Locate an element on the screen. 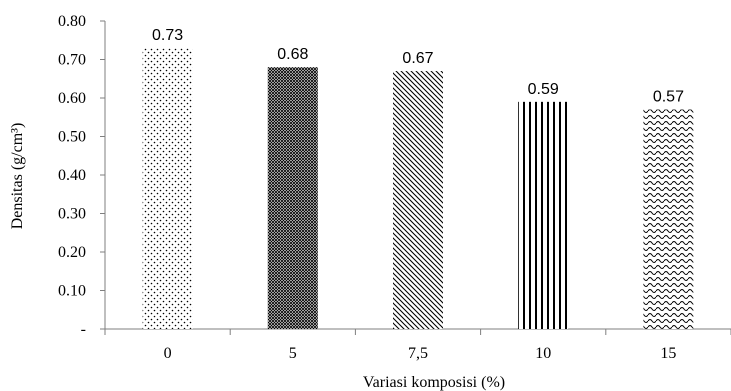  data-label: 0.57 is located at coordinates (668, 97).